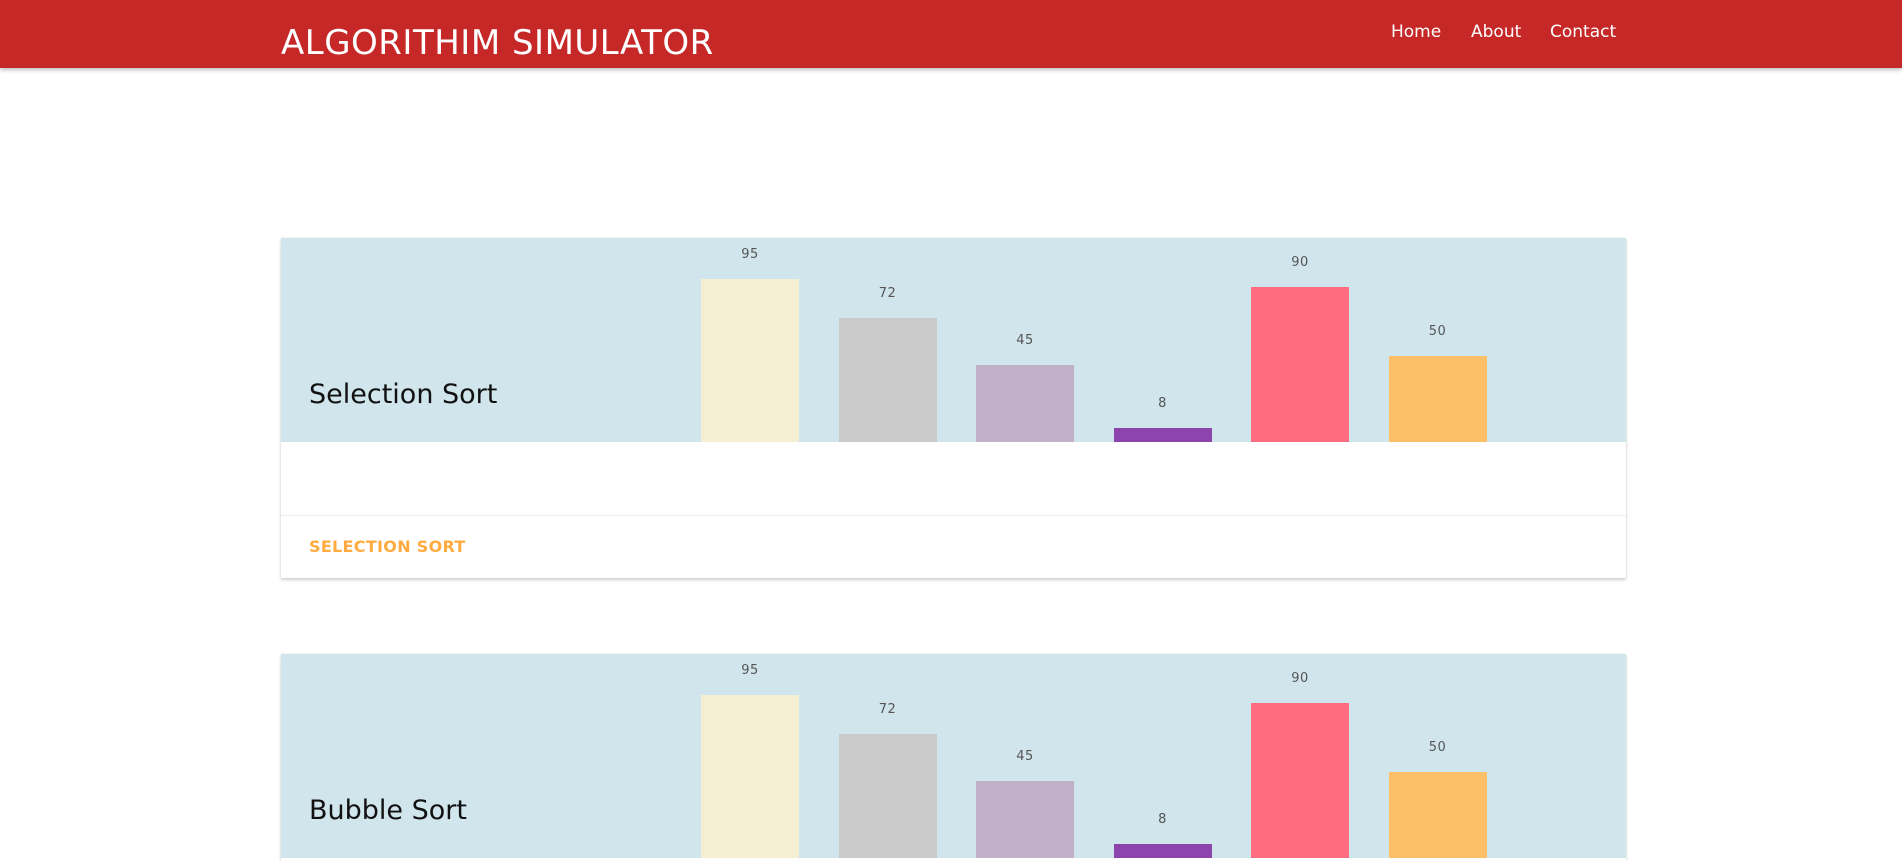 The width and height of the screenshot is (1902, 861). What do you see at coordinates (1416, 32) in the screenshot?
I see `nav-link-home: Home` at bounding box center [1416, 32].